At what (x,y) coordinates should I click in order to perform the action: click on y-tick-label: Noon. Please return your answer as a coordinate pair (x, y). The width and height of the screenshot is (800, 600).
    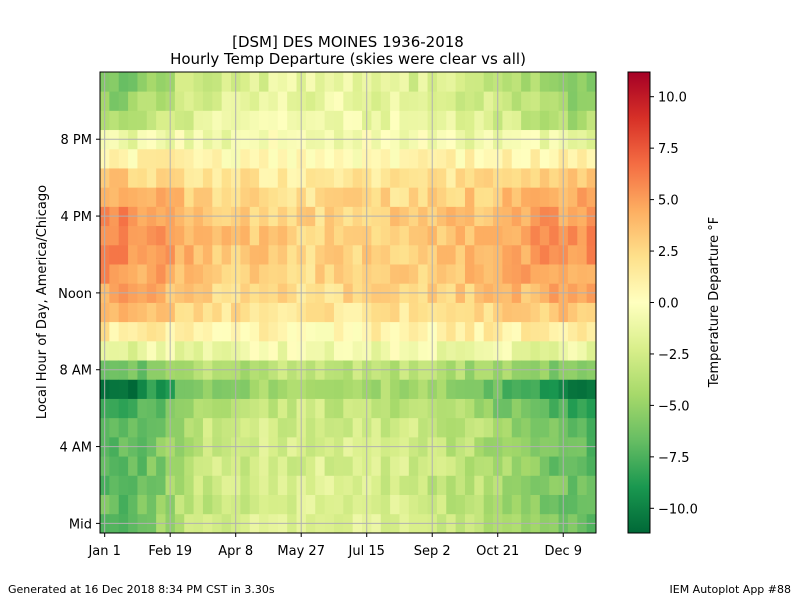
    Looking at the image, I should click on (75, 294).